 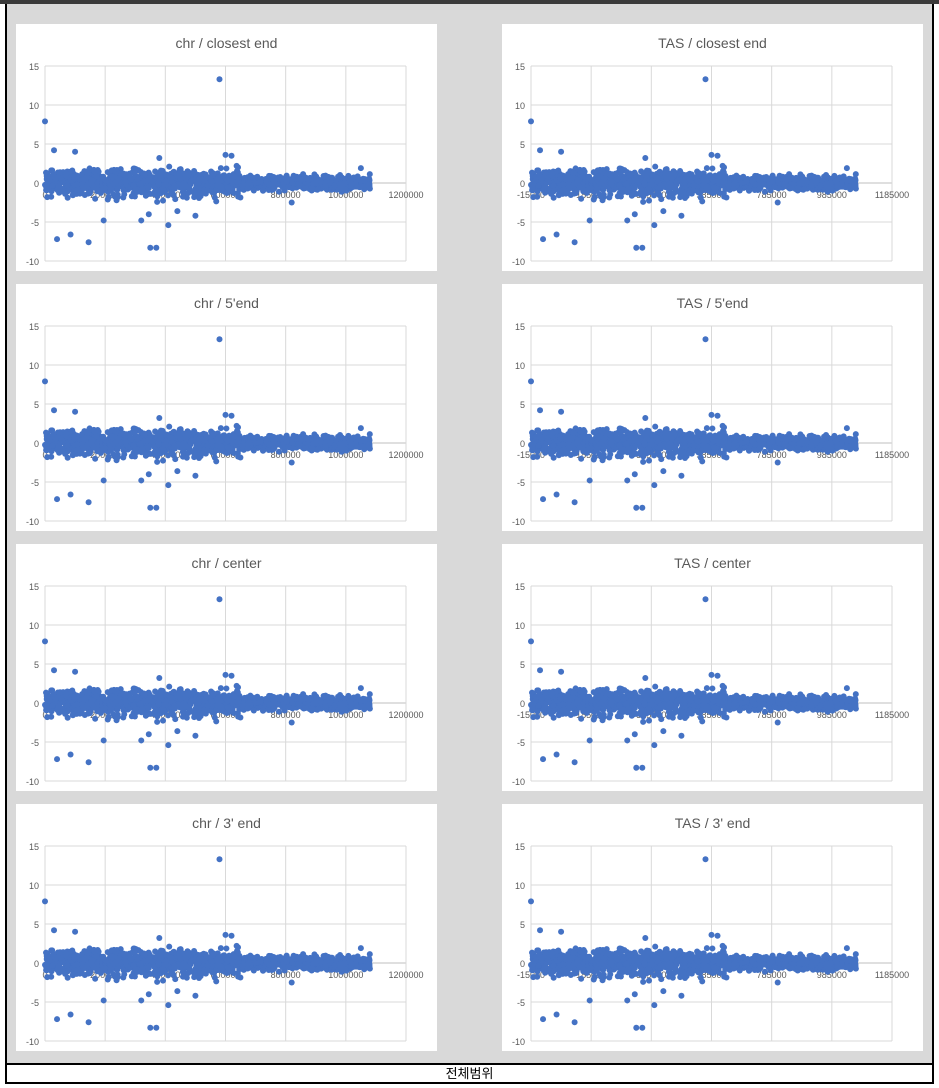 I want to click on x-tick-label: 1185000, so click(x=892, y=455).